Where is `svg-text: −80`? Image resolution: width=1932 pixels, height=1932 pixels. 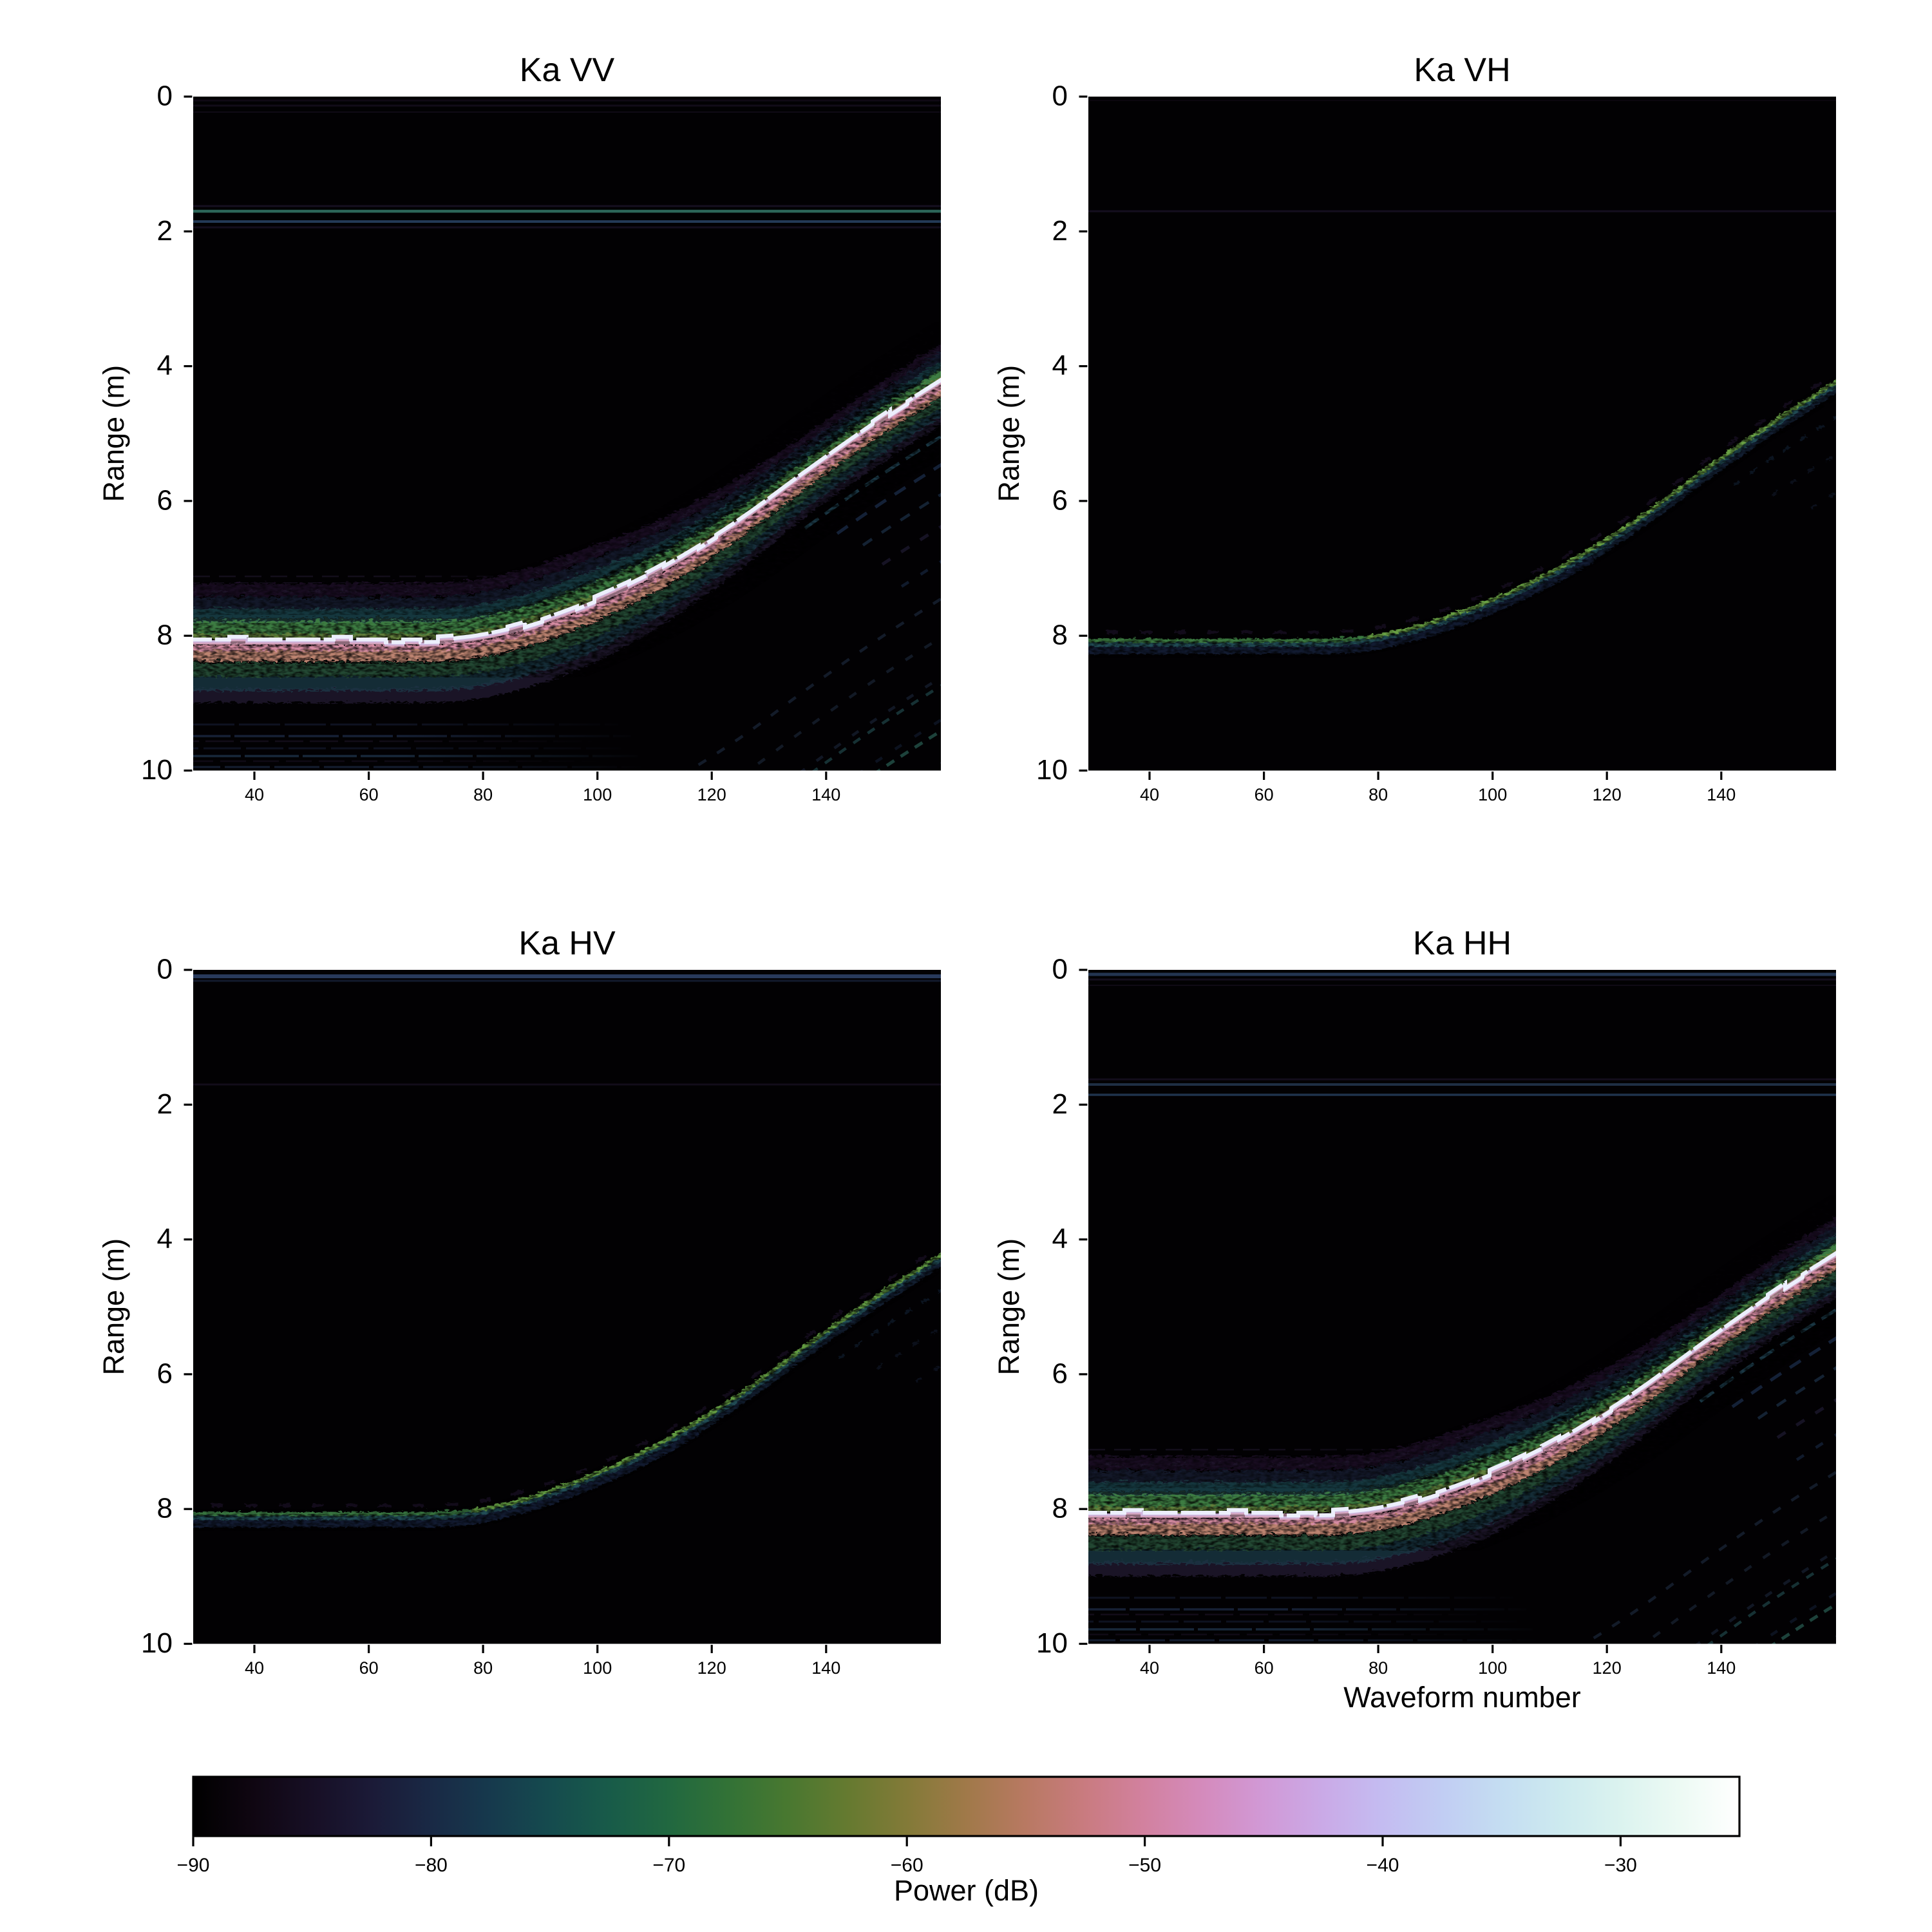
svg-text: −80 is located at coordinates (431, 1865).